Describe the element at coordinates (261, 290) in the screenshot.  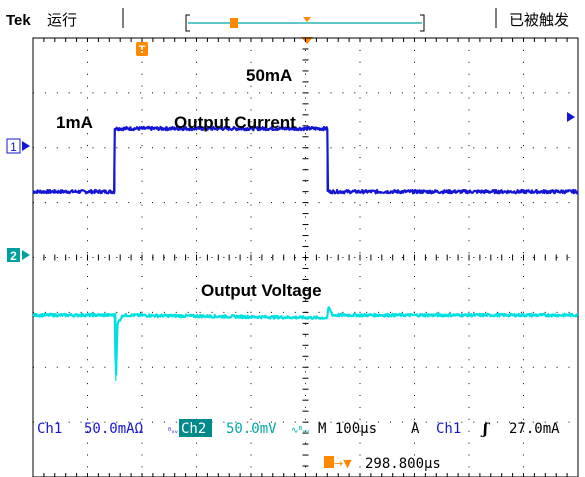
I see `output-voltage-label: Output Voltage` at that location.